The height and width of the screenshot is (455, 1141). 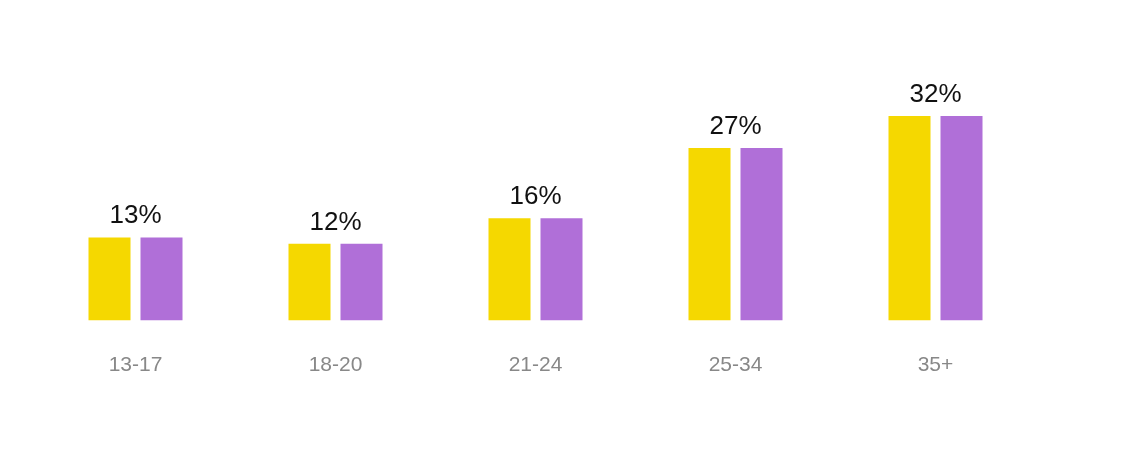 I want to click on x-tick-label: 18-20, so click(x=335, y=363).